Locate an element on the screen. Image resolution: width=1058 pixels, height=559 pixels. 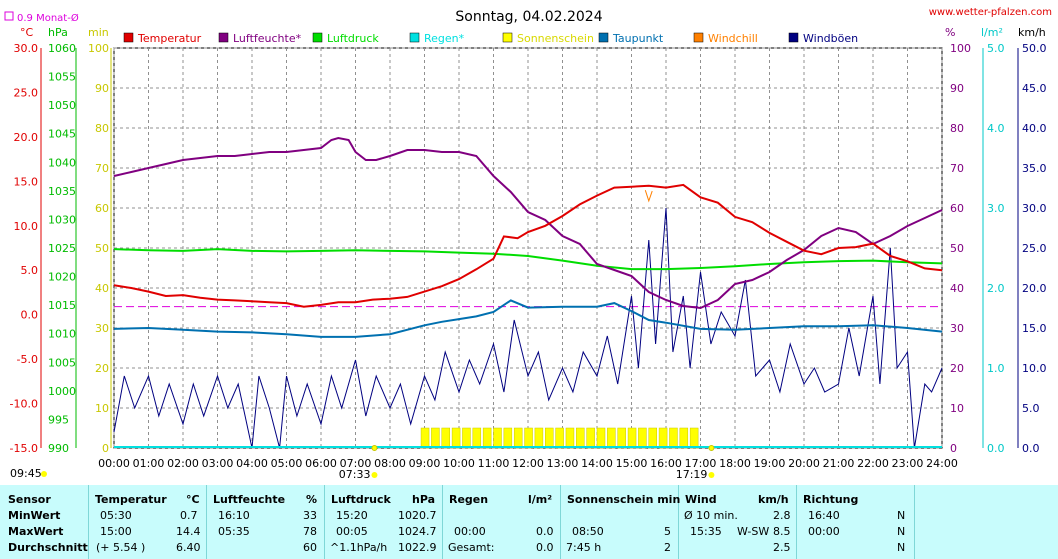
temp-tick-label: -5.0 is located at coordinates (27, 359).